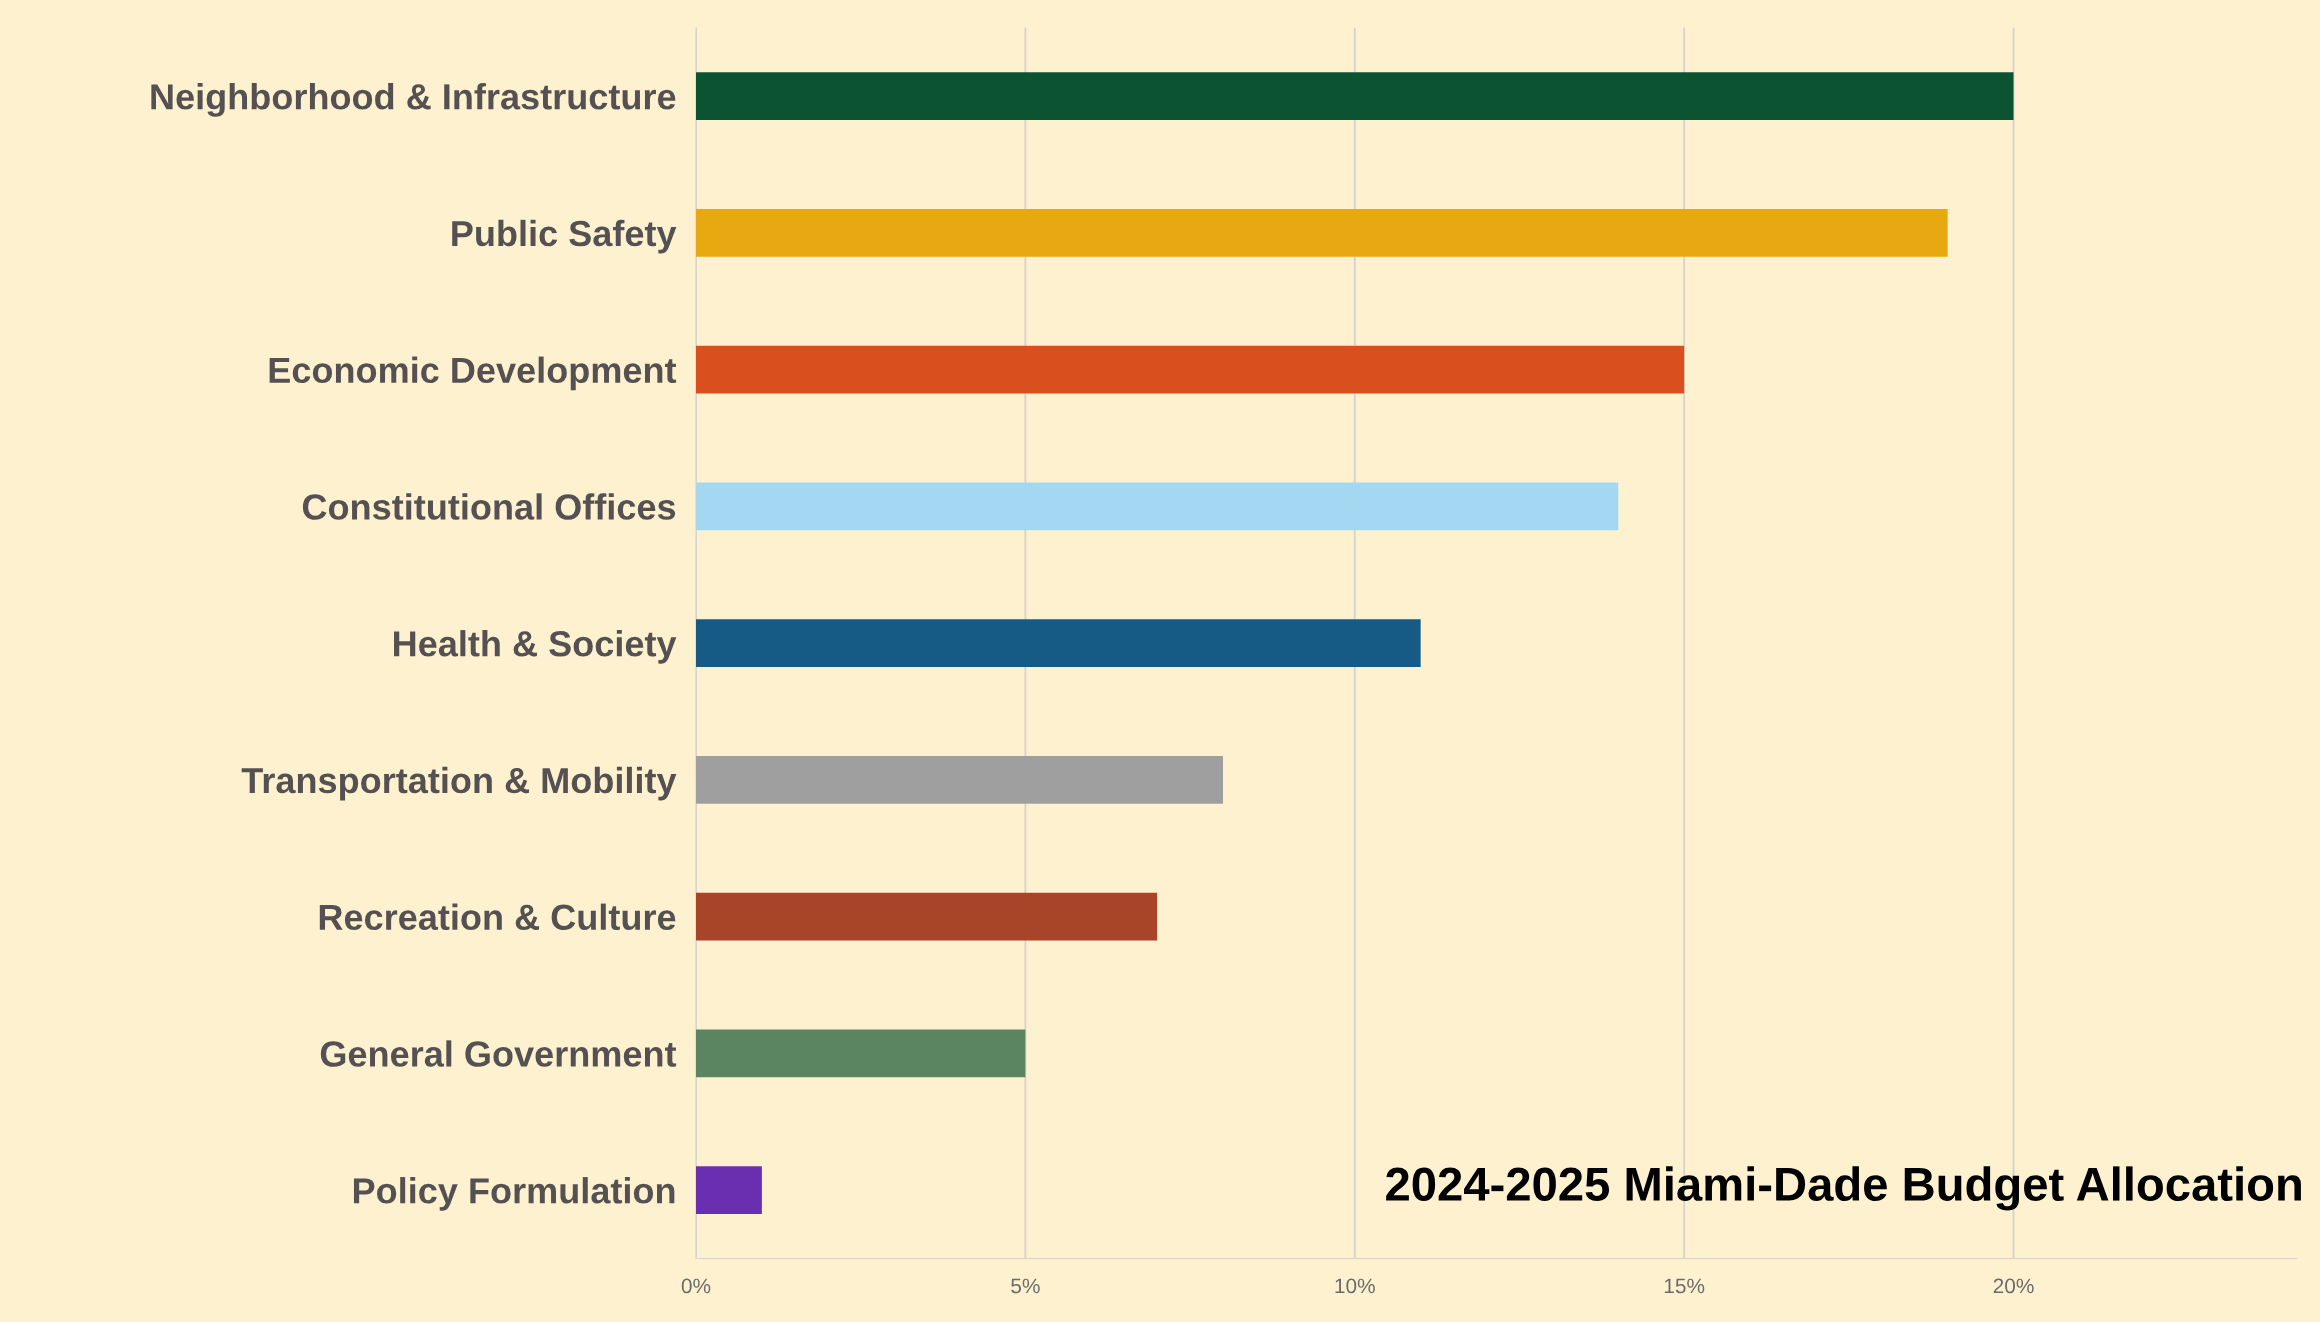  I want to click on x-tick-label: 15%, so click(1684, 1286).